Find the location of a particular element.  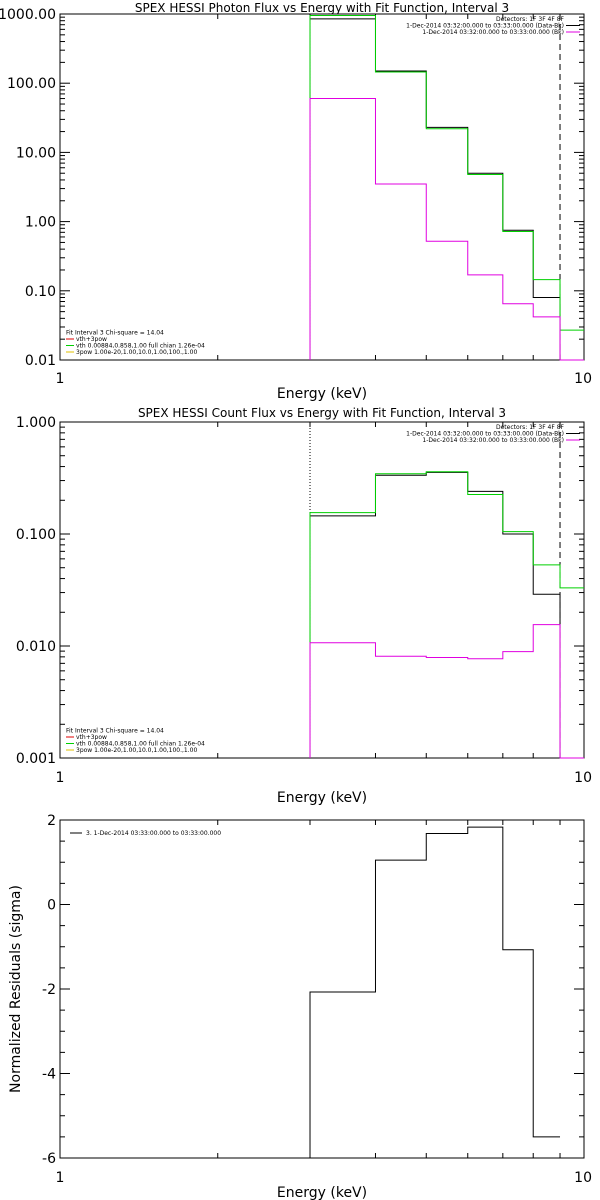

y-tick-label: 10.00 is located at coordinates (36, 153).